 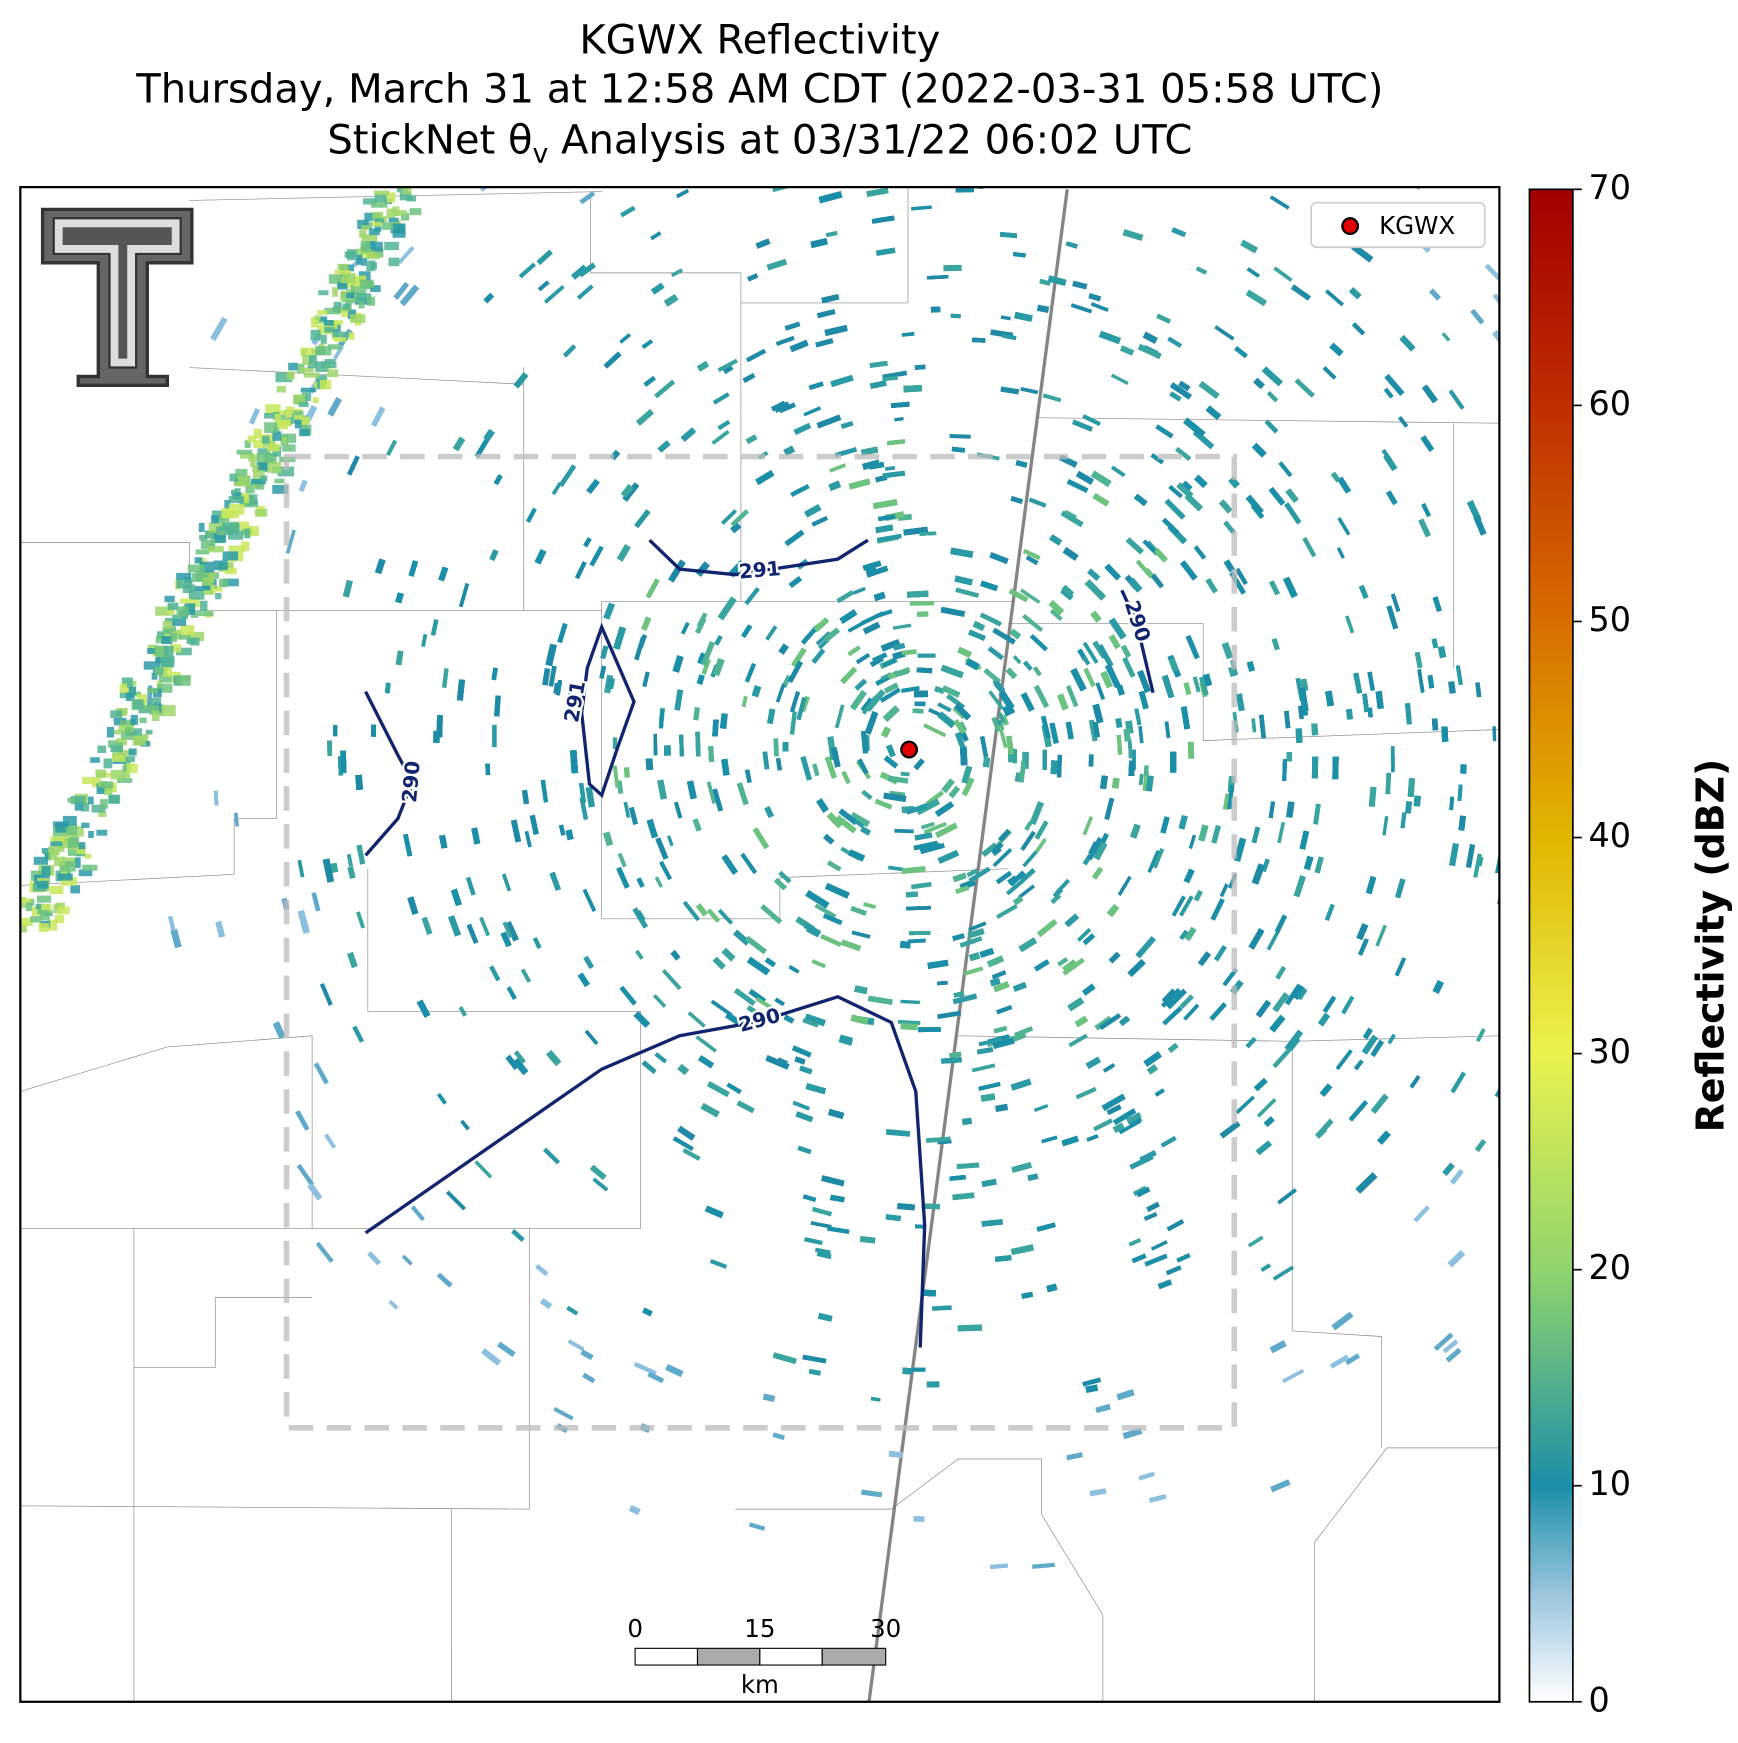 I want to click on legend-marker, so click(x=1350, y=226).